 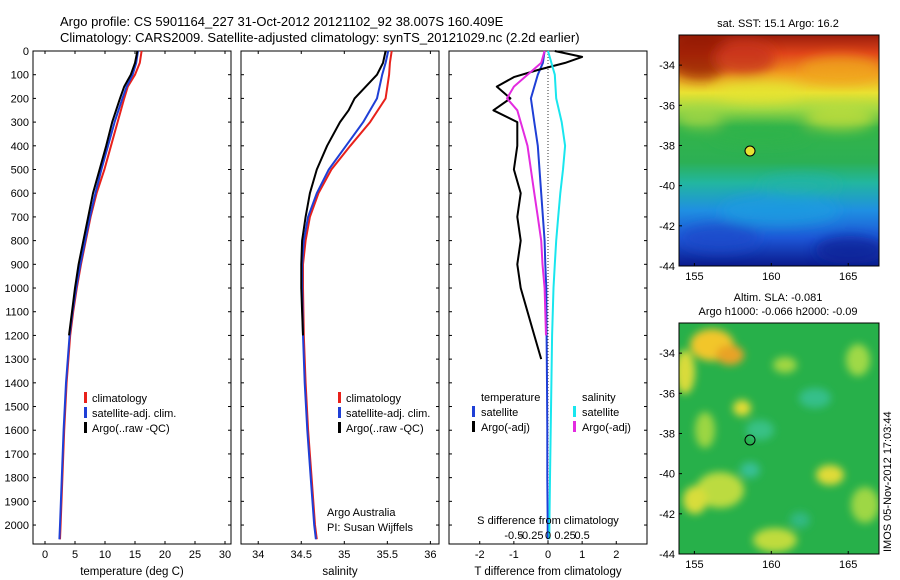 What do you see at coordinates (599, 398) in the screenshot?
I see `legend-salinity-title: salinity` at bounding box center [599, 398].